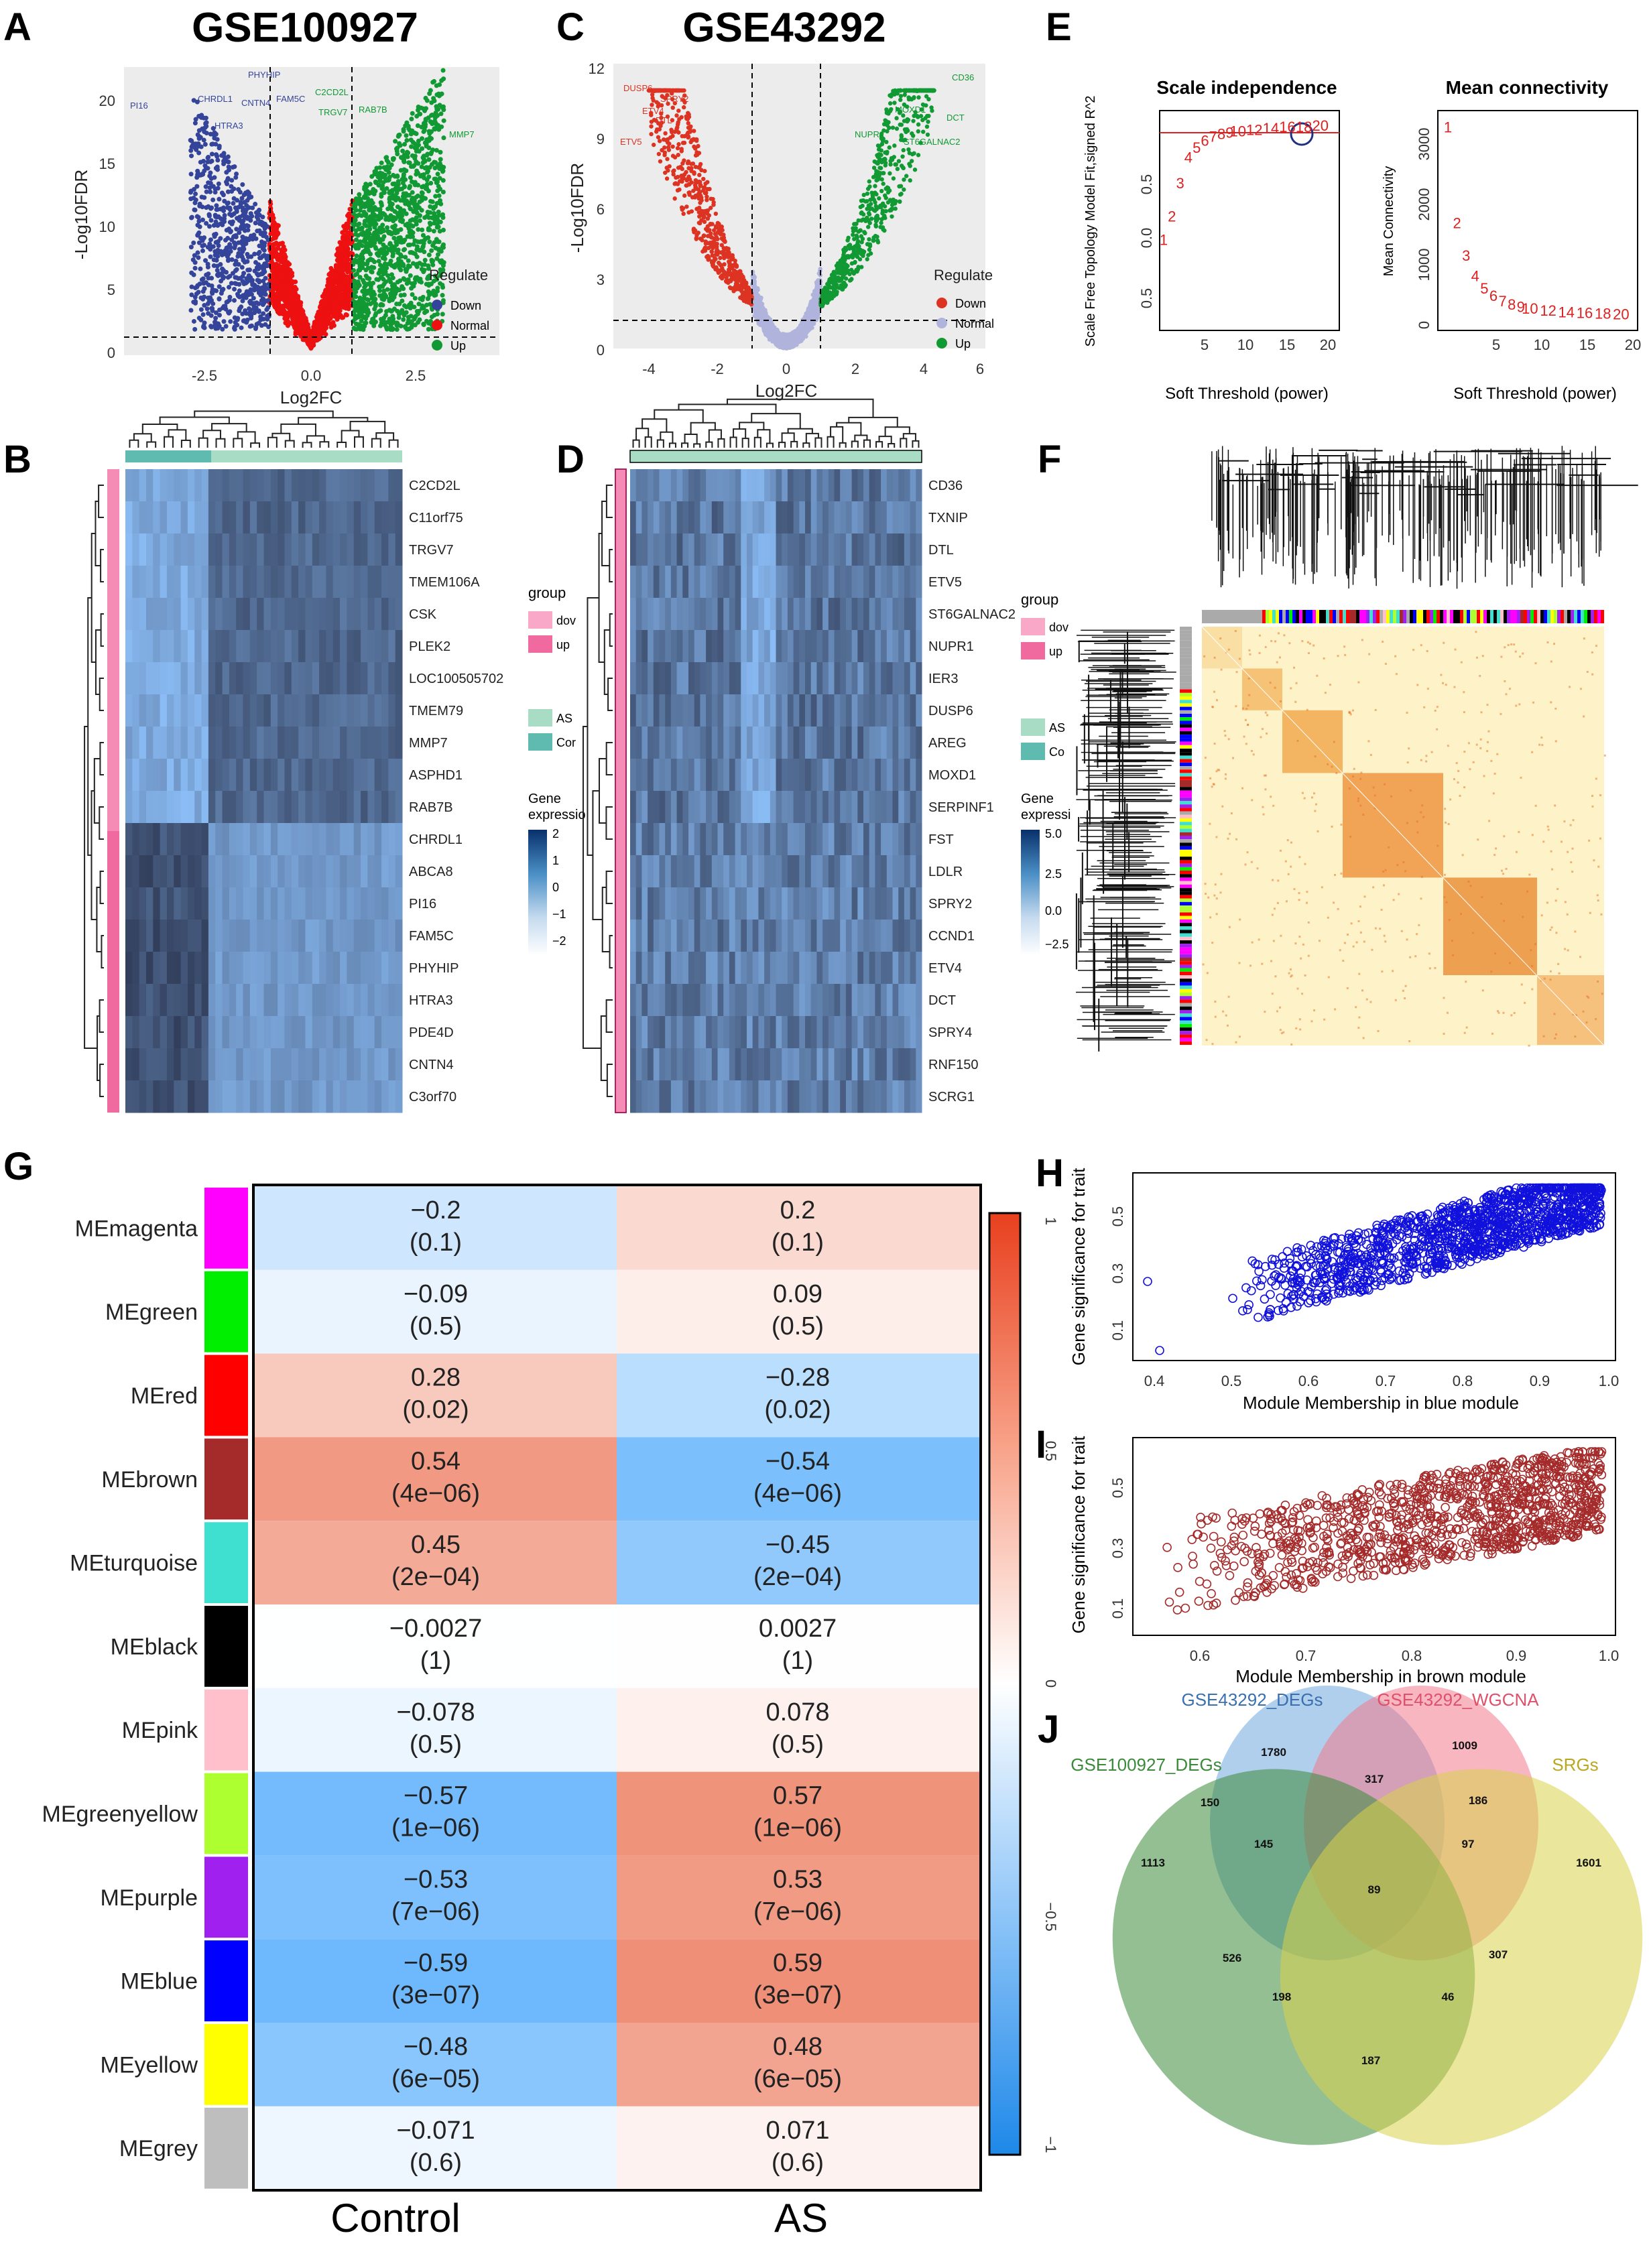  I want to click on volcano-a-yticks: 0 5 10 15 20, so click(107, 227).